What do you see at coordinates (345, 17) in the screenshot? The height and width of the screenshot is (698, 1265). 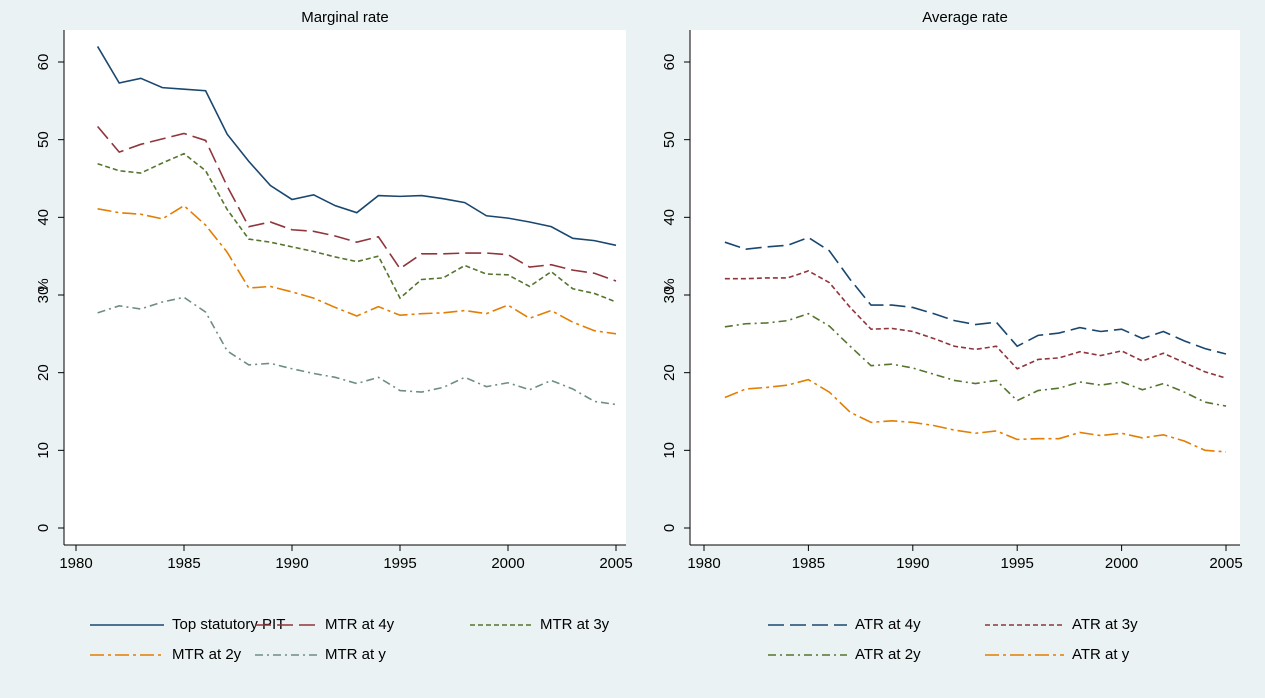 I see `panel-title: Marginal rate` at bounding box center [345, 17].